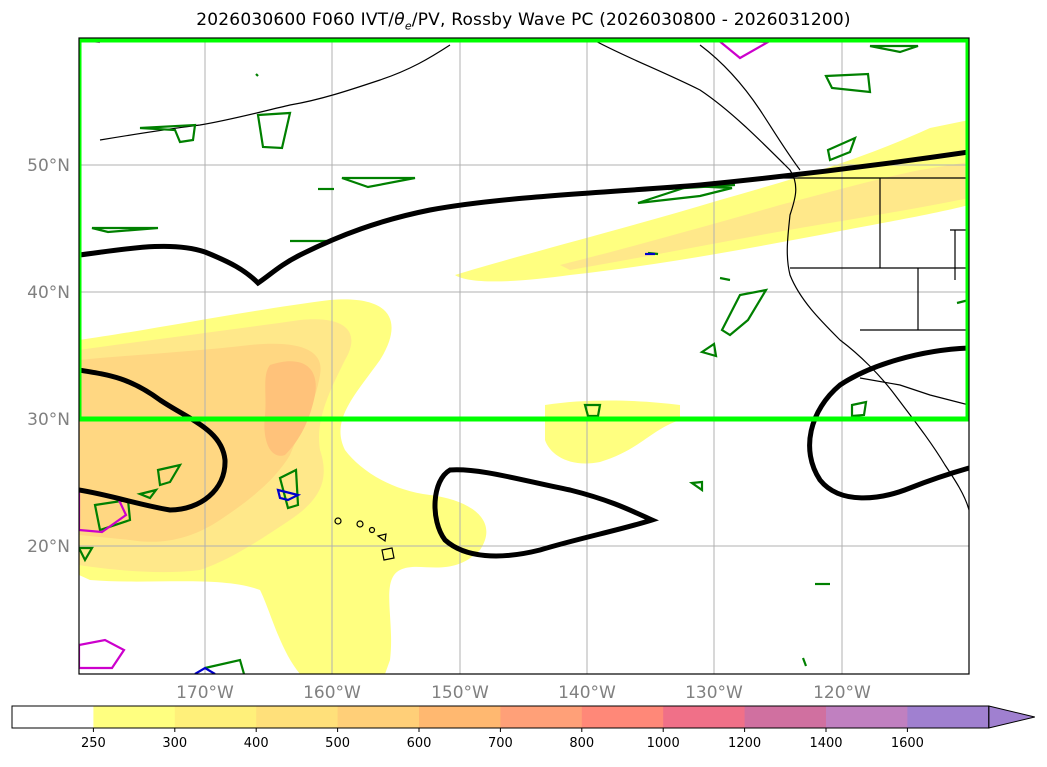  I want to click on lon-label-140w: 140°W, so click(587, 693).